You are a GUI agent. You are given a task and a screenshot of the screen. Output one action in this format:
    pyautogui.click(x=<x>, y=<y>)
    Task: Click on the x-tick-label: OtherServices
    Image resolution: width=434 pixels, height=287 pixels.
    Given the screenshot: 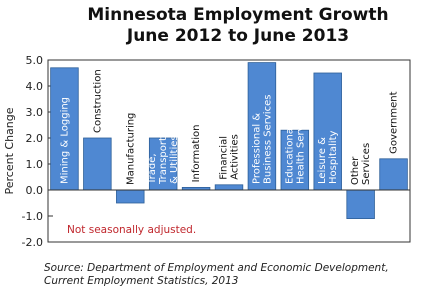 What is the action you would take?
    pyautogui.click(x=361, y=164)
    